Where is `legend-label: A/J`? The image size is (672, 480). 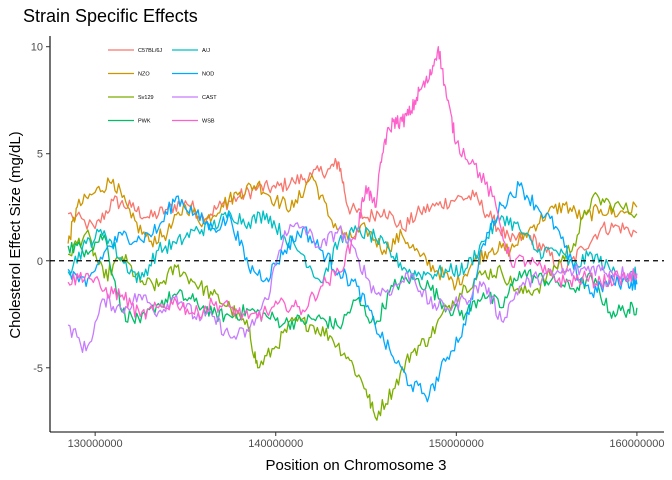
legend-label: A/J is located at coordinates (206, 51).